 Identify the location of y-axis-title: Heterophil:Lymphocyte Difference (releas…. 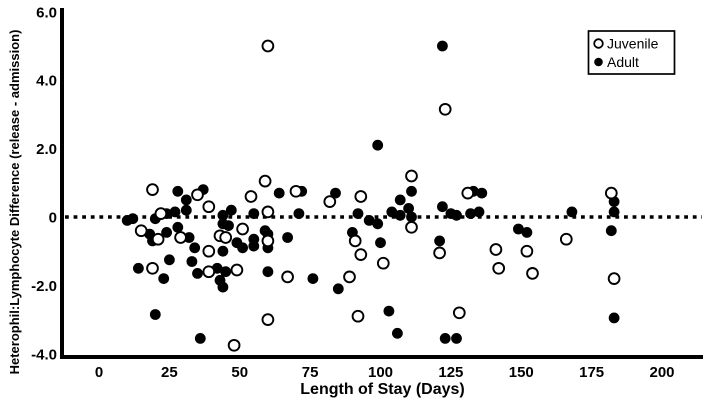
(14, 202).